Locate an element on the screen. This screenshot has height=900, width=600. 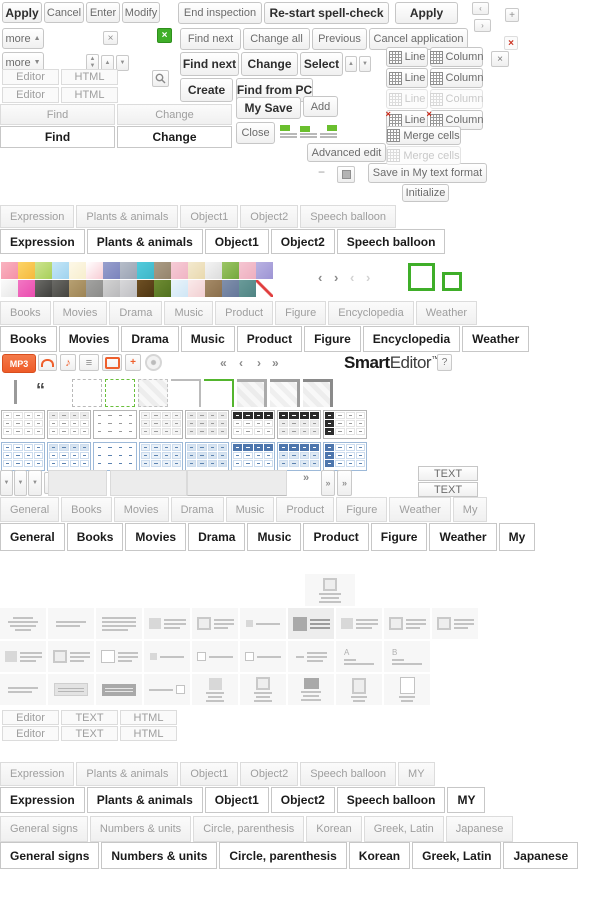
merge-cells-button: Merge cells is located at coordinates (423, 135).